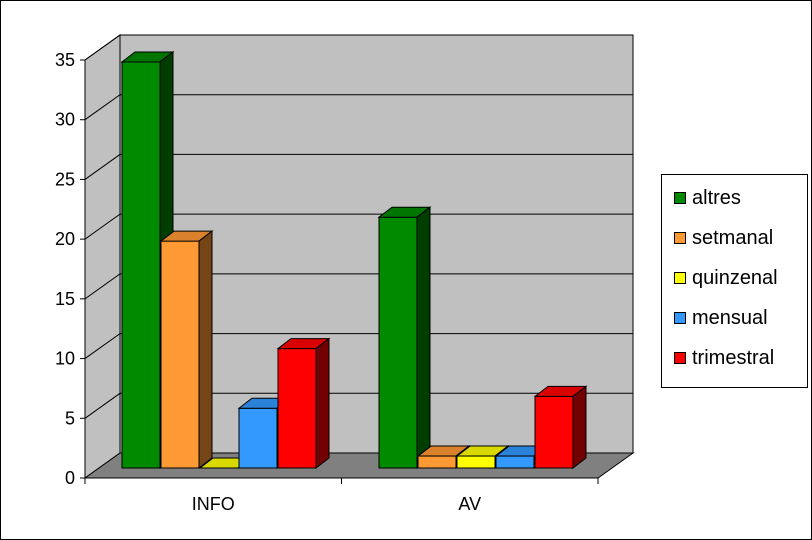  I want to click on y-tick-label: 0, so click(70, 478).